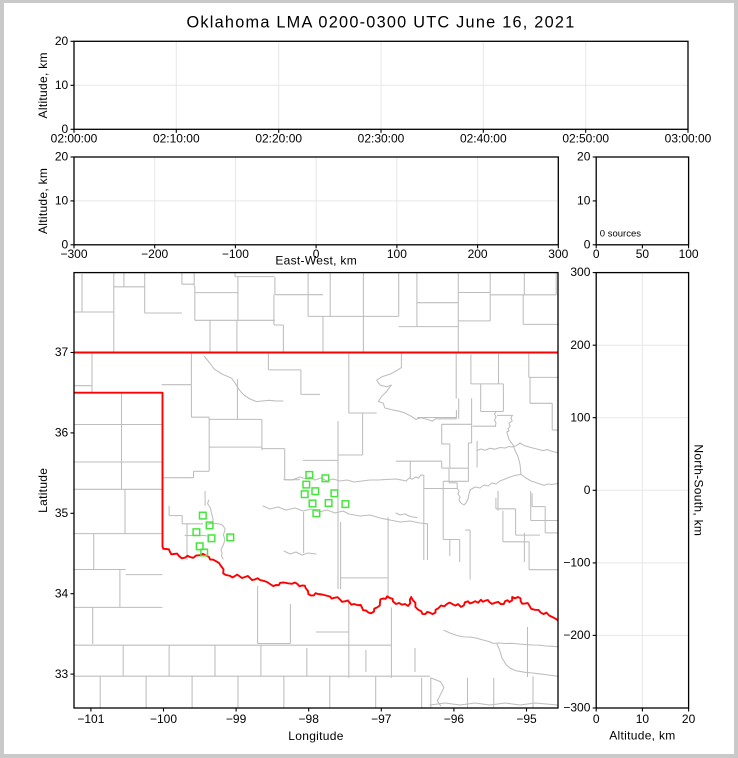 This screenshot has width=738, height=758. Describe the element at coordinates (380, 23) in the screenshot. I see `svg-text:Oklahoma LMA 0200-0300 UTC Jun: Oklahoma LMA 0200-0300 UTC June 16, 2021` at that location.